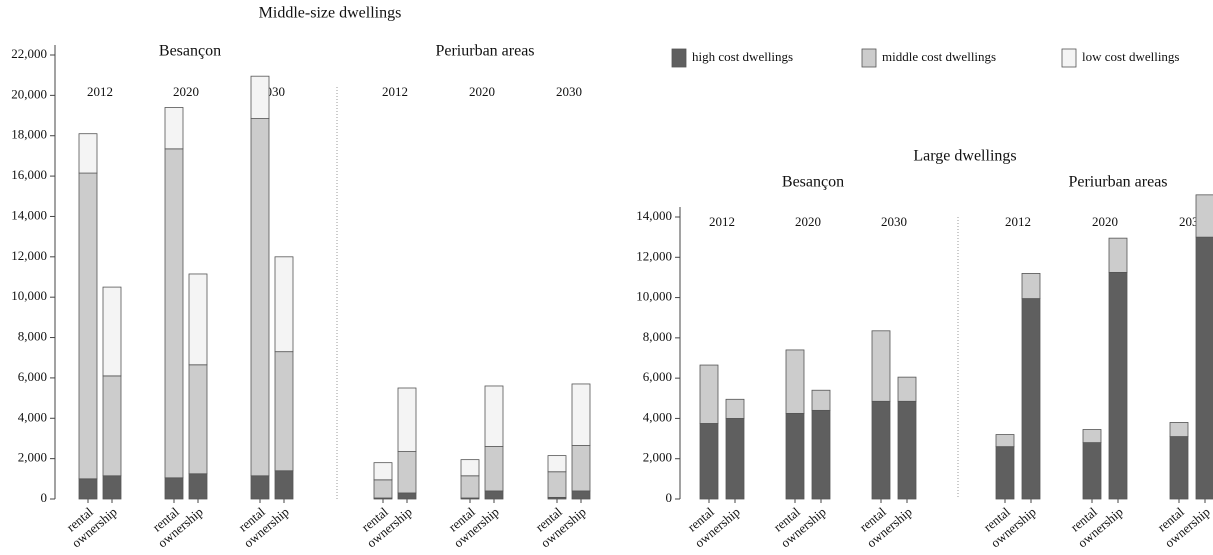 Image resolution: width=1213 pixels, height=555 pixels. What do you see at coordinates (964, 156) in the screenshot?
I see `chart-title: Large dwellings` at bounding box center [964, 156].